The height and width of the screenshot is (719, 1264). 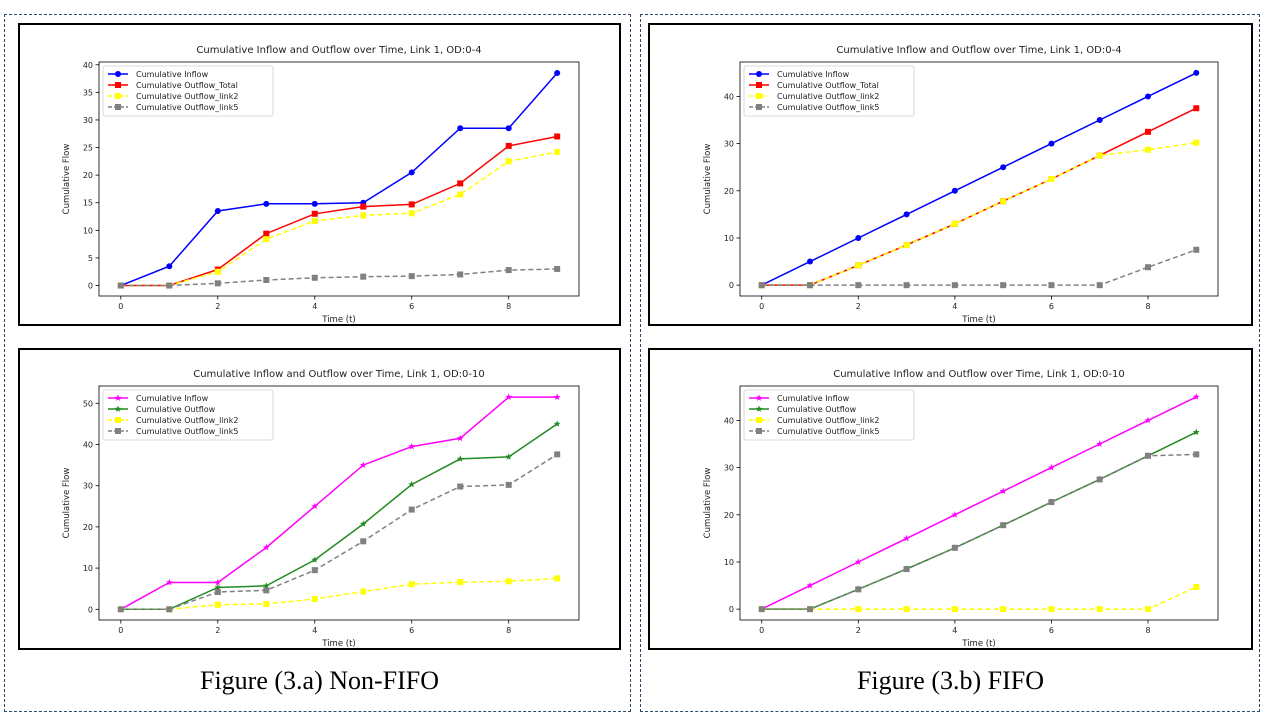 I want to click on legend-label: Cumulative Outflow_link5, so click(x=187, y=431).